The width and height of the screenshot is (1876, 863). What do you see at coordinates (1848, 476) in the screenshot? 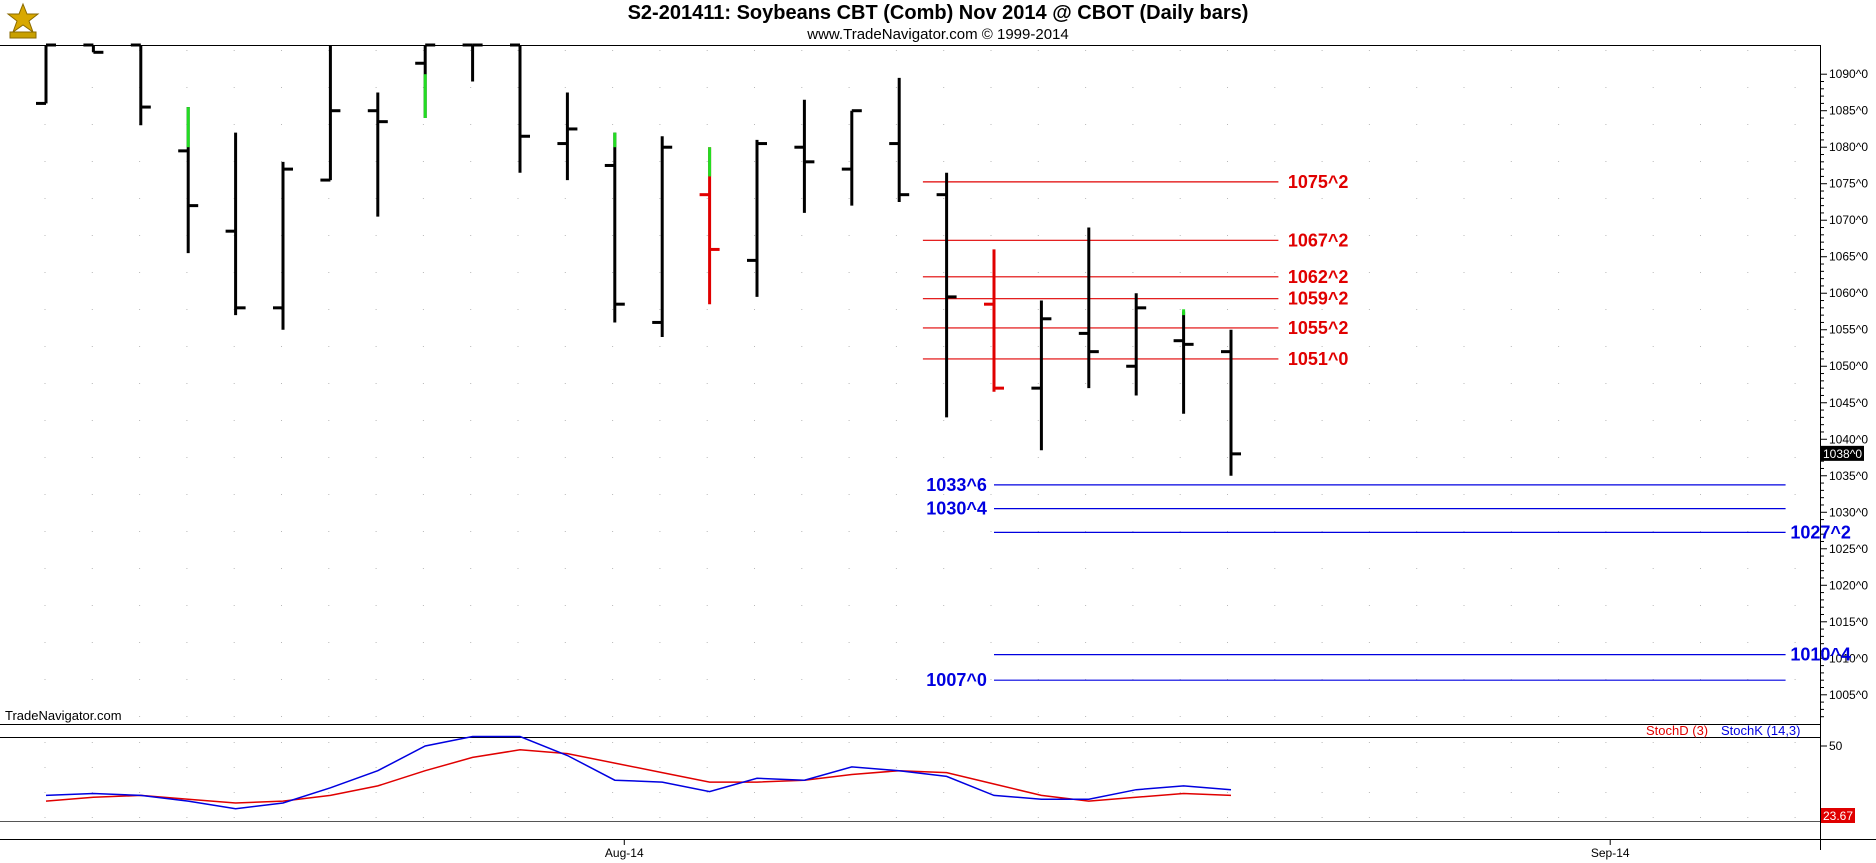
I see `y-tick-label: 1035^0` at bounding box center [1848, 476].